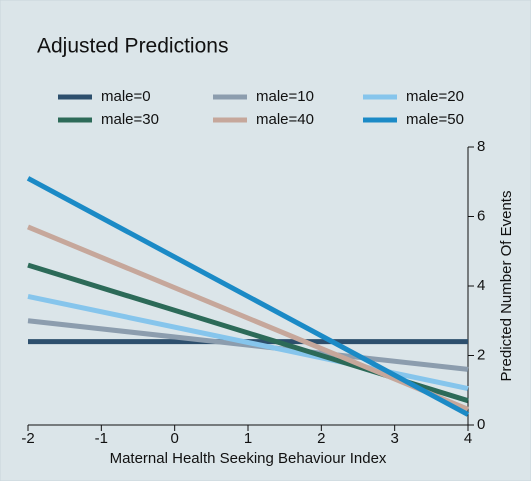  What do you see at coordinates (435, 96) in the screenshot?
I see `legend-label: male=20` at bounding box center [435, 96].